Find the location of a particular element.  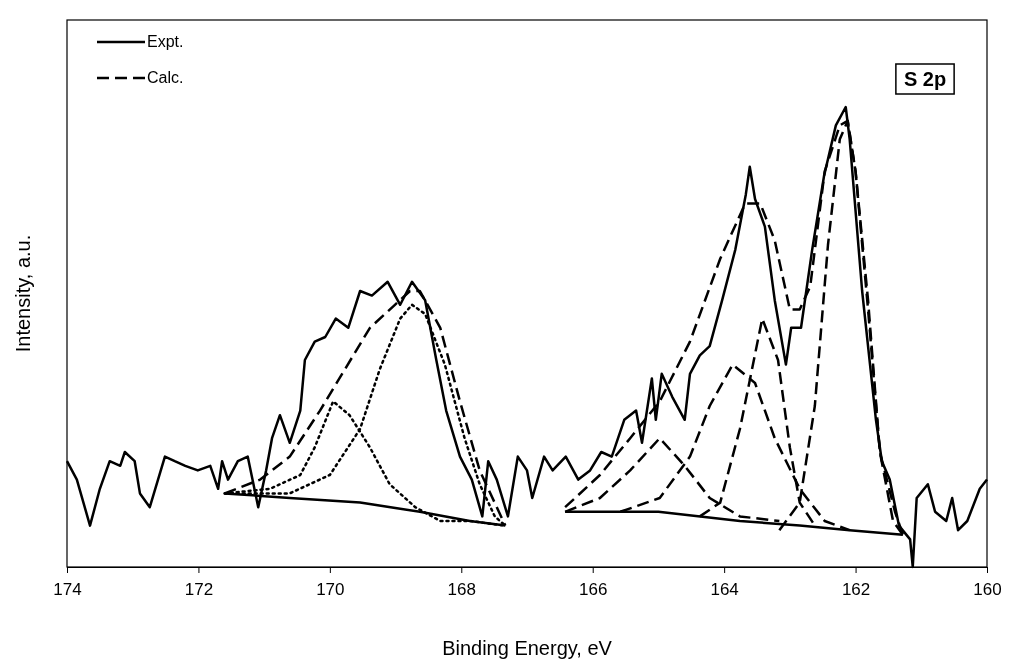

x-tick-label: 164 is located at coordinates (724, 589).